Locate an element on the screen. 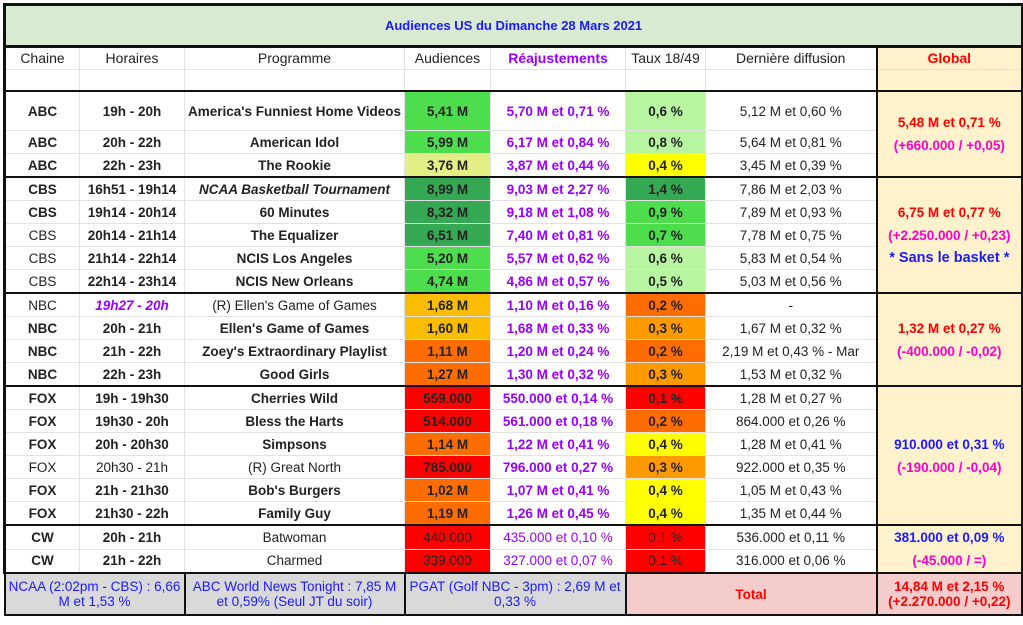 This screenshot has height=625, width=1023. program-cell: NCAA Basketball Tournament is located at coordinates (294, 188).